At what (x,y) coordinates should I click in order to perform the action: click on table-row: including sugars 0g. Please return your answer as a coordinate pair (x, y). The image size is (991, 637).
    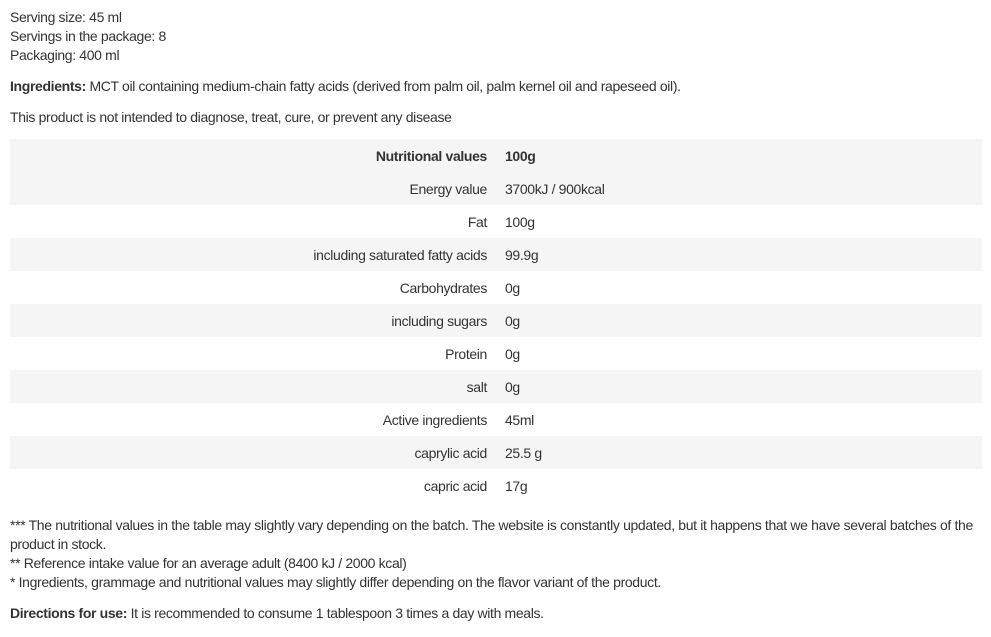
    Looking at the image, I should click on (496, 320).